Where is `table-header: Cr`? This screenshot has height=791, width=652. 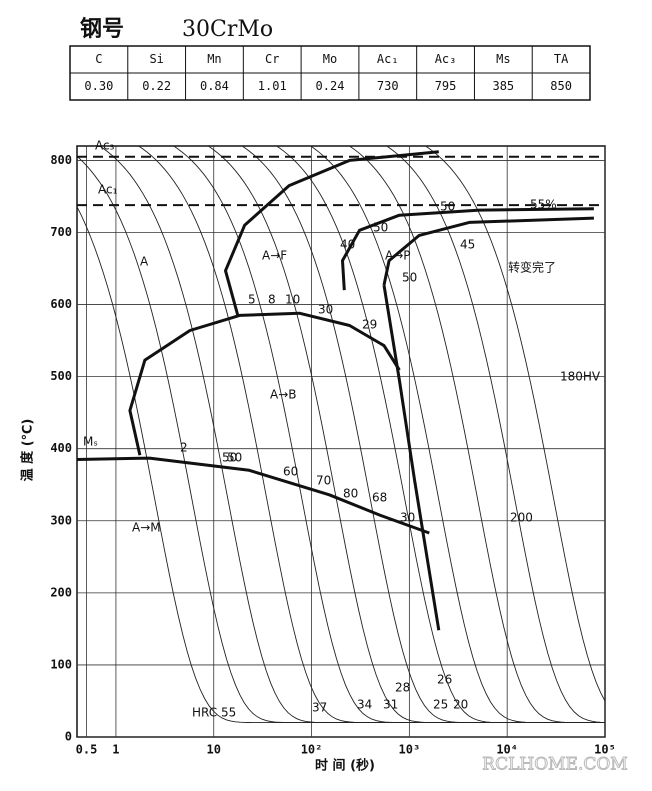 table-header: Cr is located at coordinates (272, 59).